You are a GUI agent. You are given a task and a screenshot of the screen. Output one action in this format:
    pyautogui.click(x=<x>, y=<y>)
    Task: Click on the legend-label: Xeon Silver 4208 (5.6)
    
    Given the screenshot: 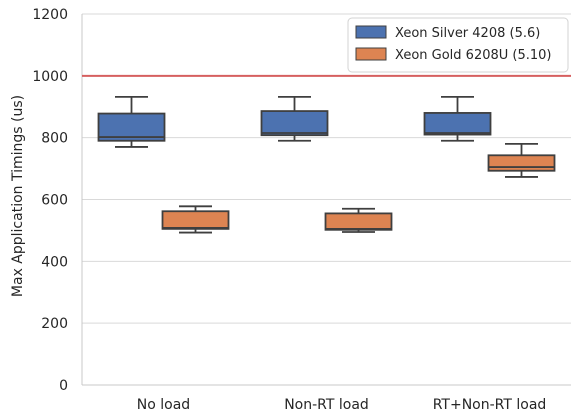 What is the action you would take?
    pyautogui.click(x=467, y=33)
    